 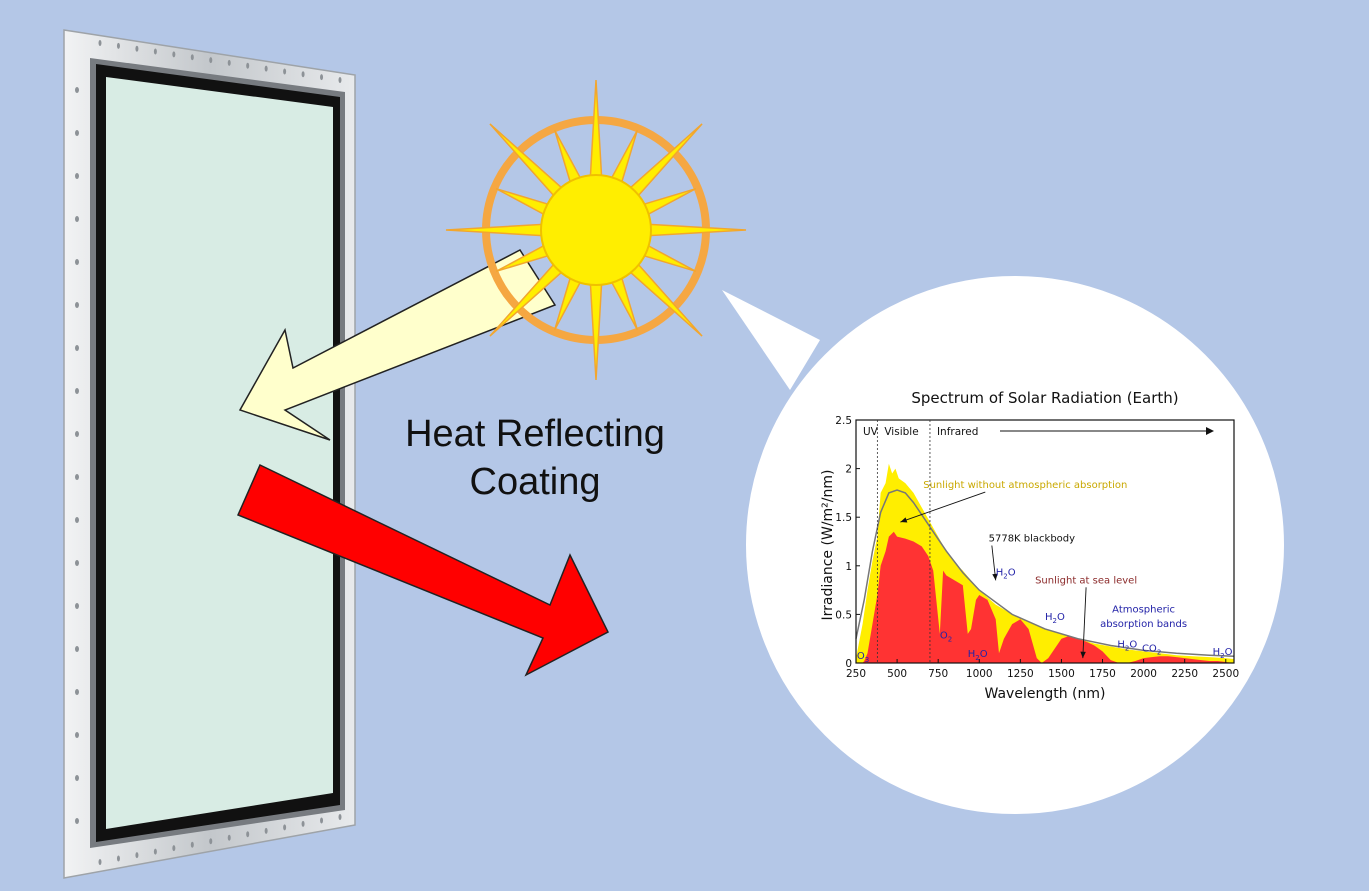 What do you see at coordinates (1102, 674) in the screenshot?
I see `x-tick-label: 1750` at bounding box center [1102, 674].